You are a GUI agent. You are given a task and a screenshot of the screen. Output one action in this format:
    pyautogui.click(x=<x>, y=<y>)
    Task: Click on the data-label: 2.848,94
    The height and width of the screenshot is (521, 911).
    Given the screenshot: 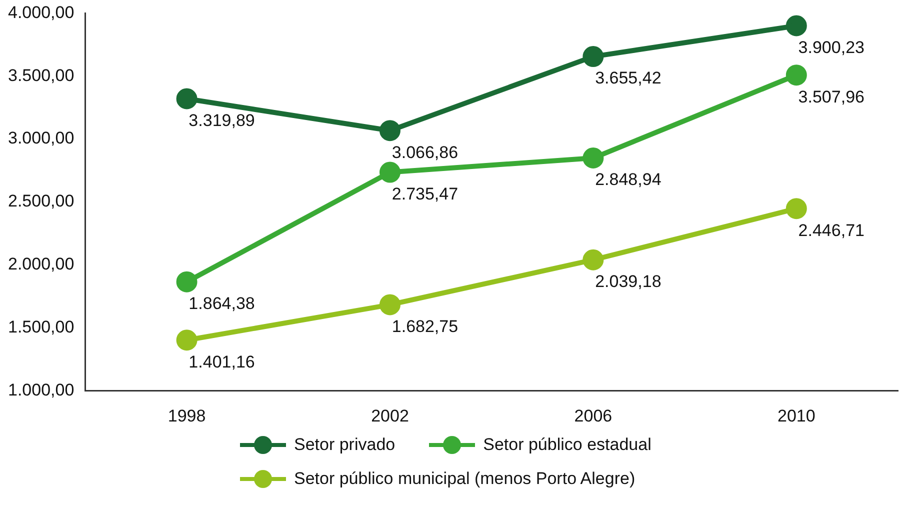 What is the action you would take?
    pyautogui.click(x=628, y=180)
    